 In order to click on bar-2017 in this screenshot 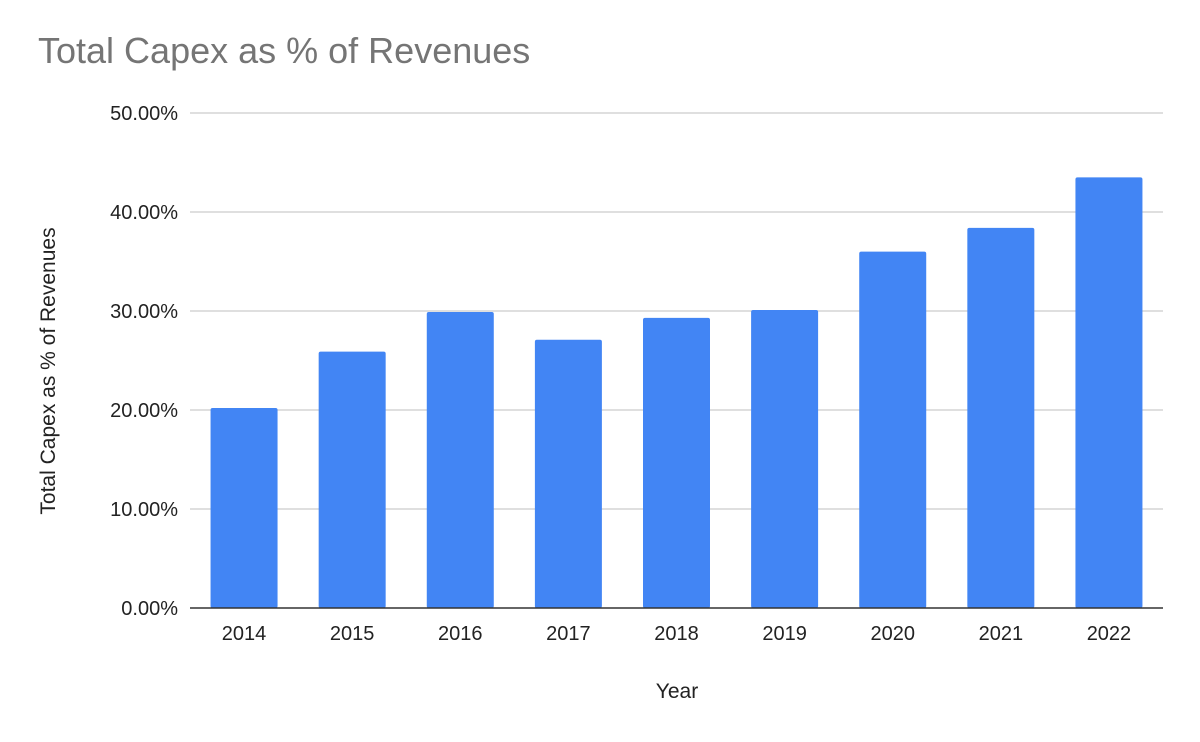, I will do `click(568, 473)`.